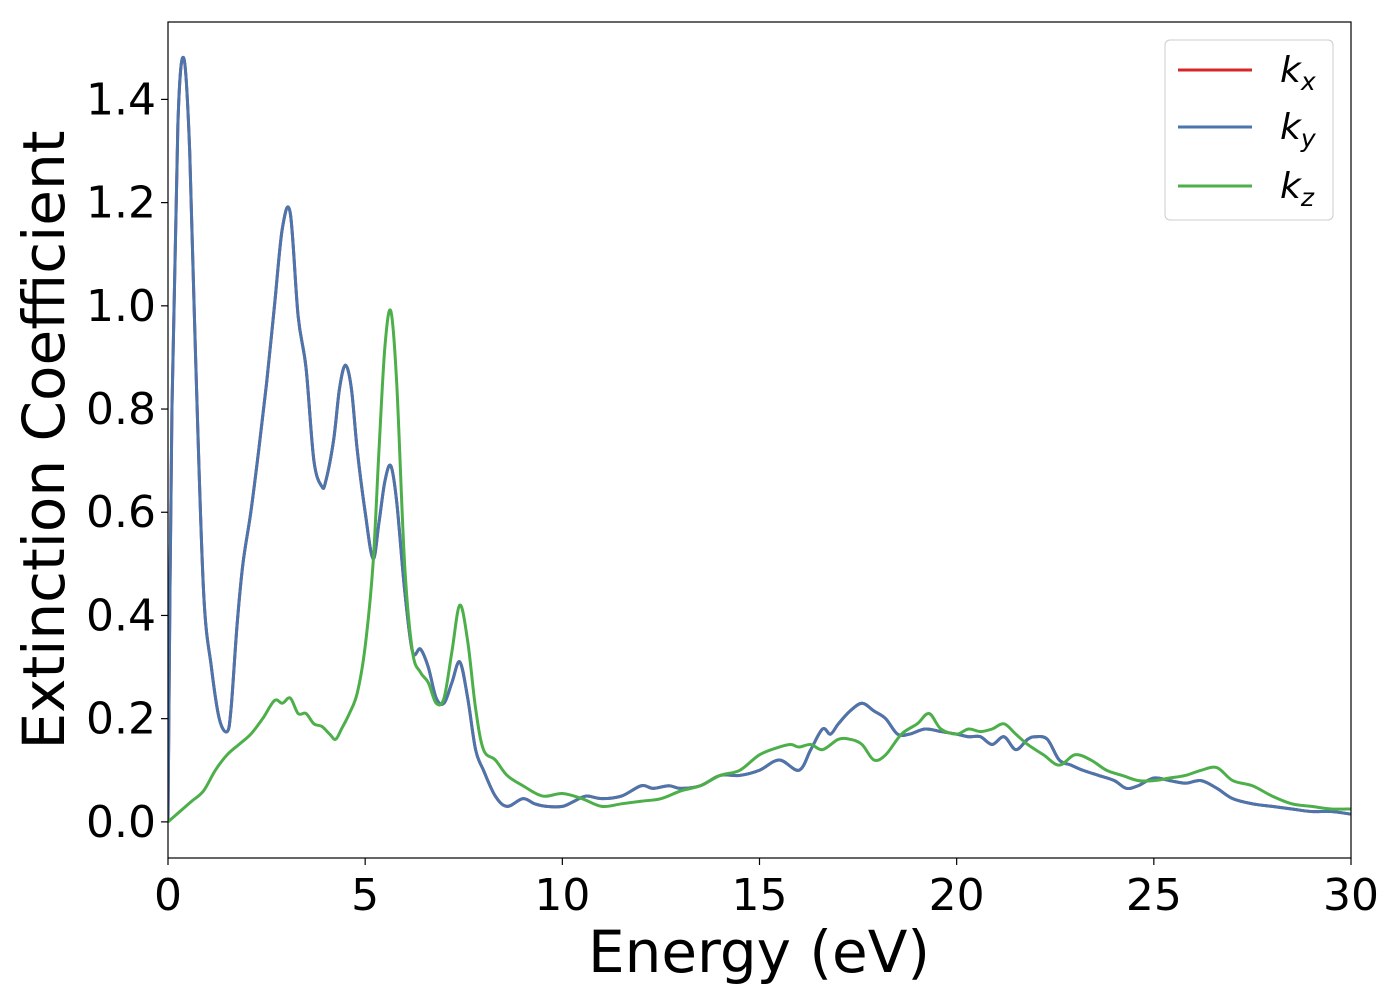 The width and height of the screenshot is (1400, 1000). What do you see at coordinates (1297, 189) in the screenshot?
I see `legend-label-kz: kz` at bounding box center [1297, 189].